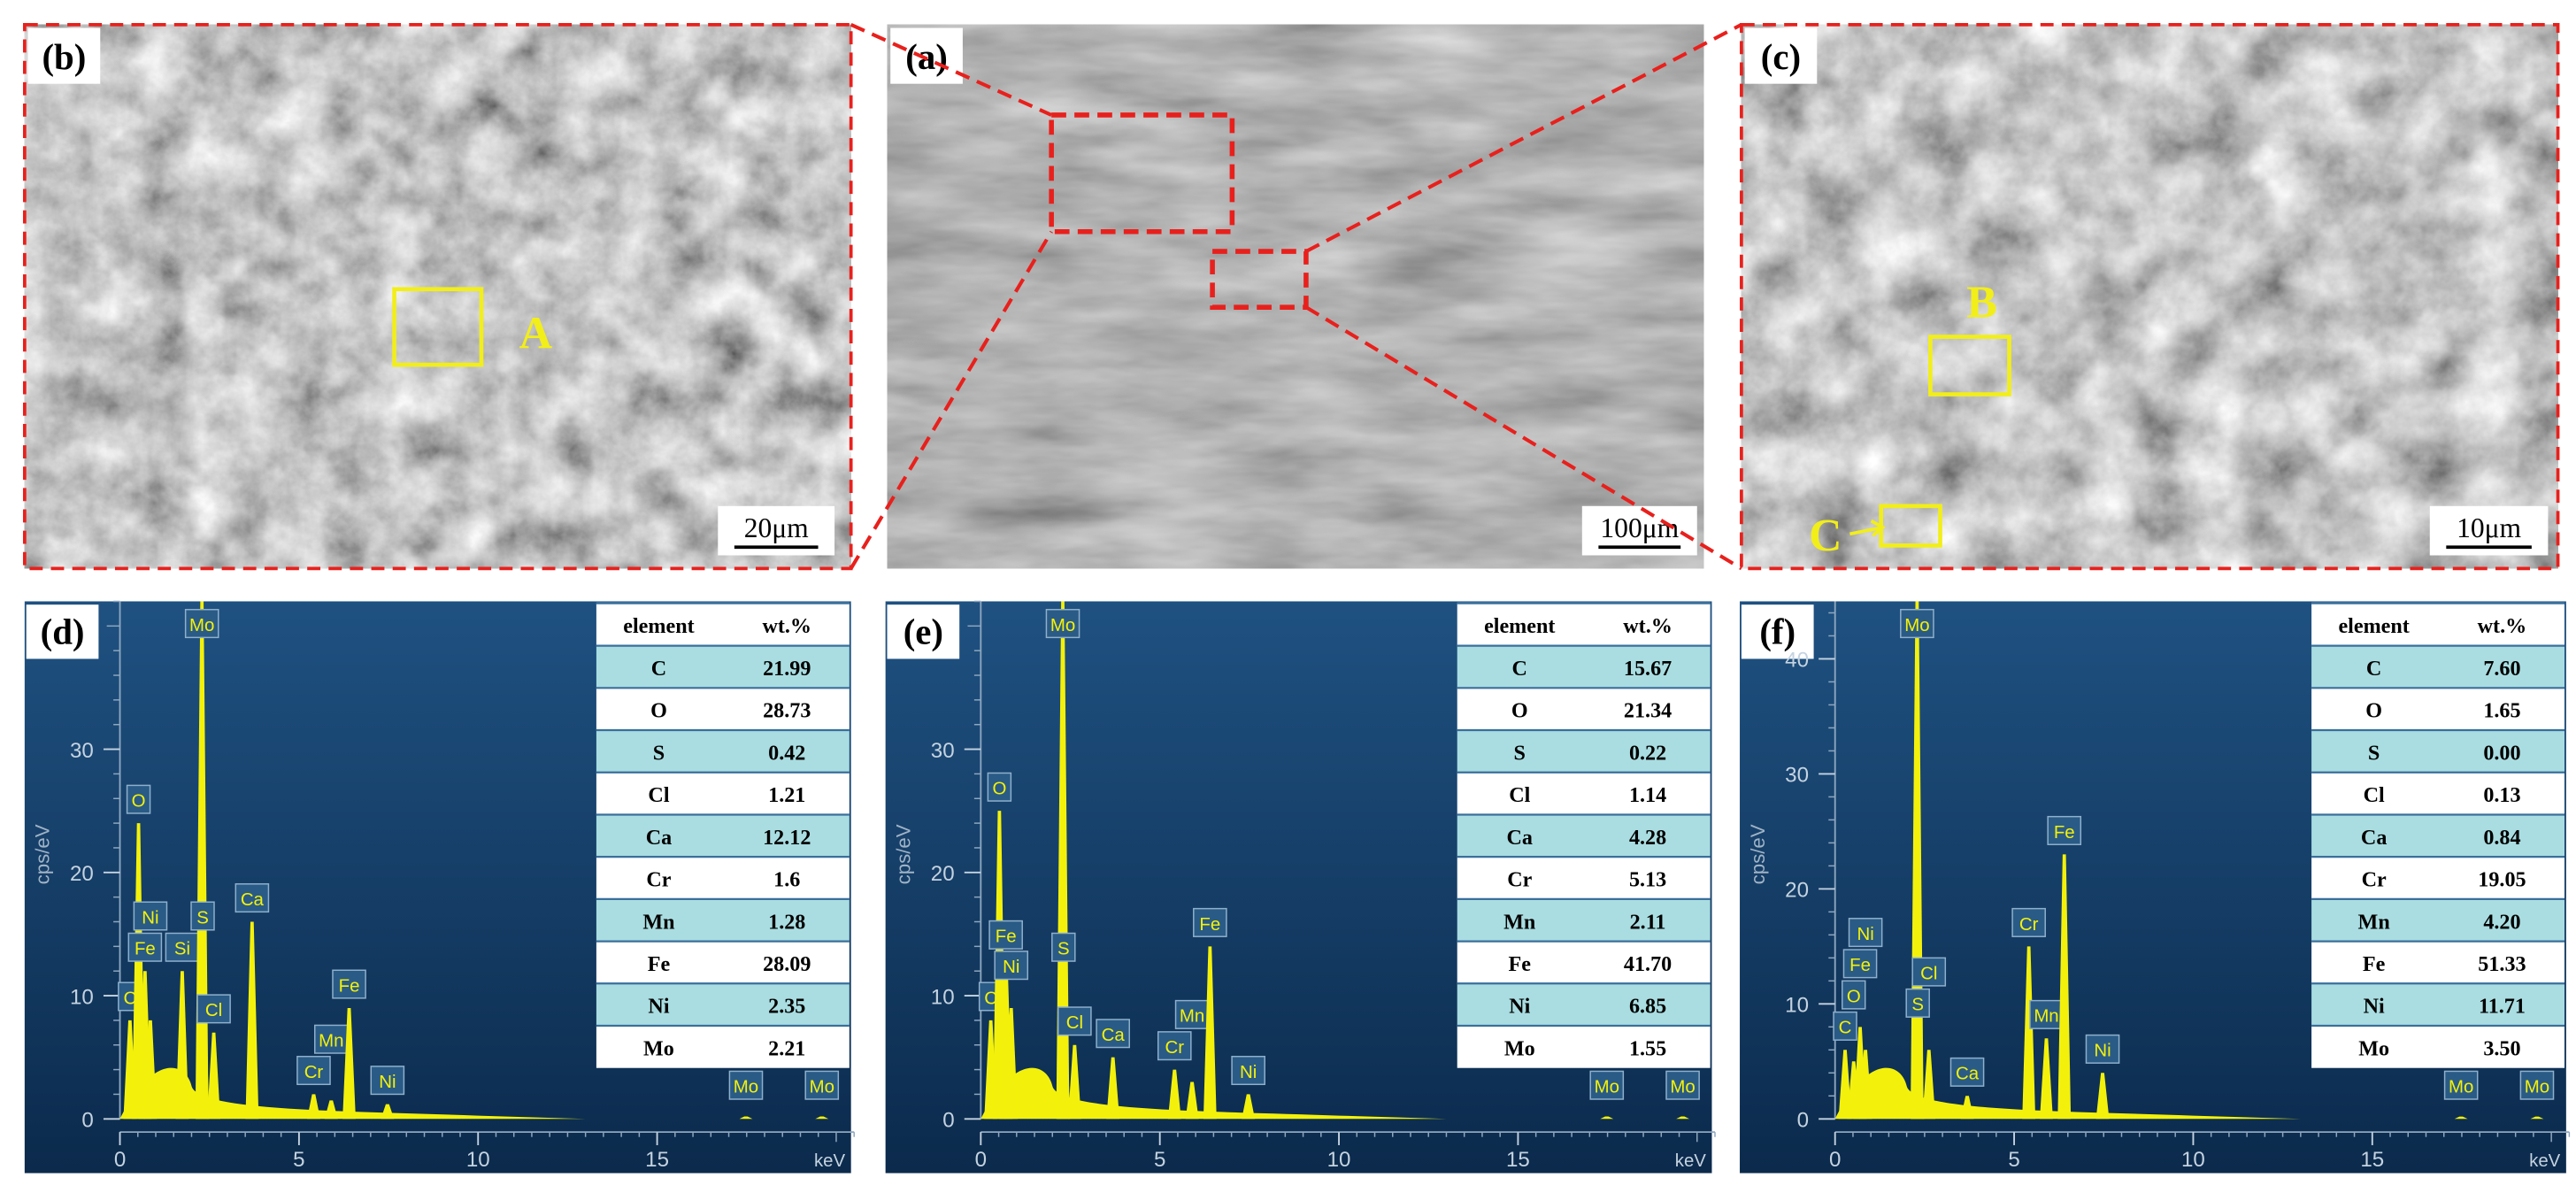 This screenshot has width=2576, height=1193. Describe the element at coordinates (786, 1048) in the screenshot. I see `table-cell: 2.21` at that location.